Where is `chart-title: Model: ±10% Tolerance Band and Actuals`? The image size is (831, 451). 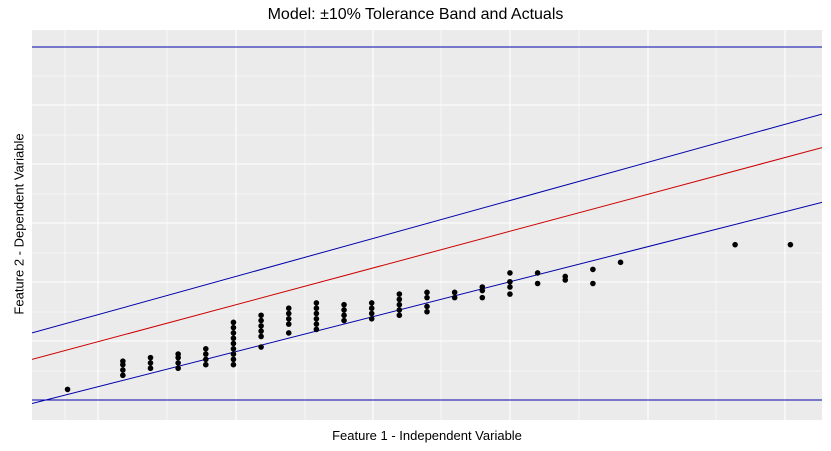
chart-title: Model: ±10% Tolerance Band and Actuals is located at coordinates (415, 14).